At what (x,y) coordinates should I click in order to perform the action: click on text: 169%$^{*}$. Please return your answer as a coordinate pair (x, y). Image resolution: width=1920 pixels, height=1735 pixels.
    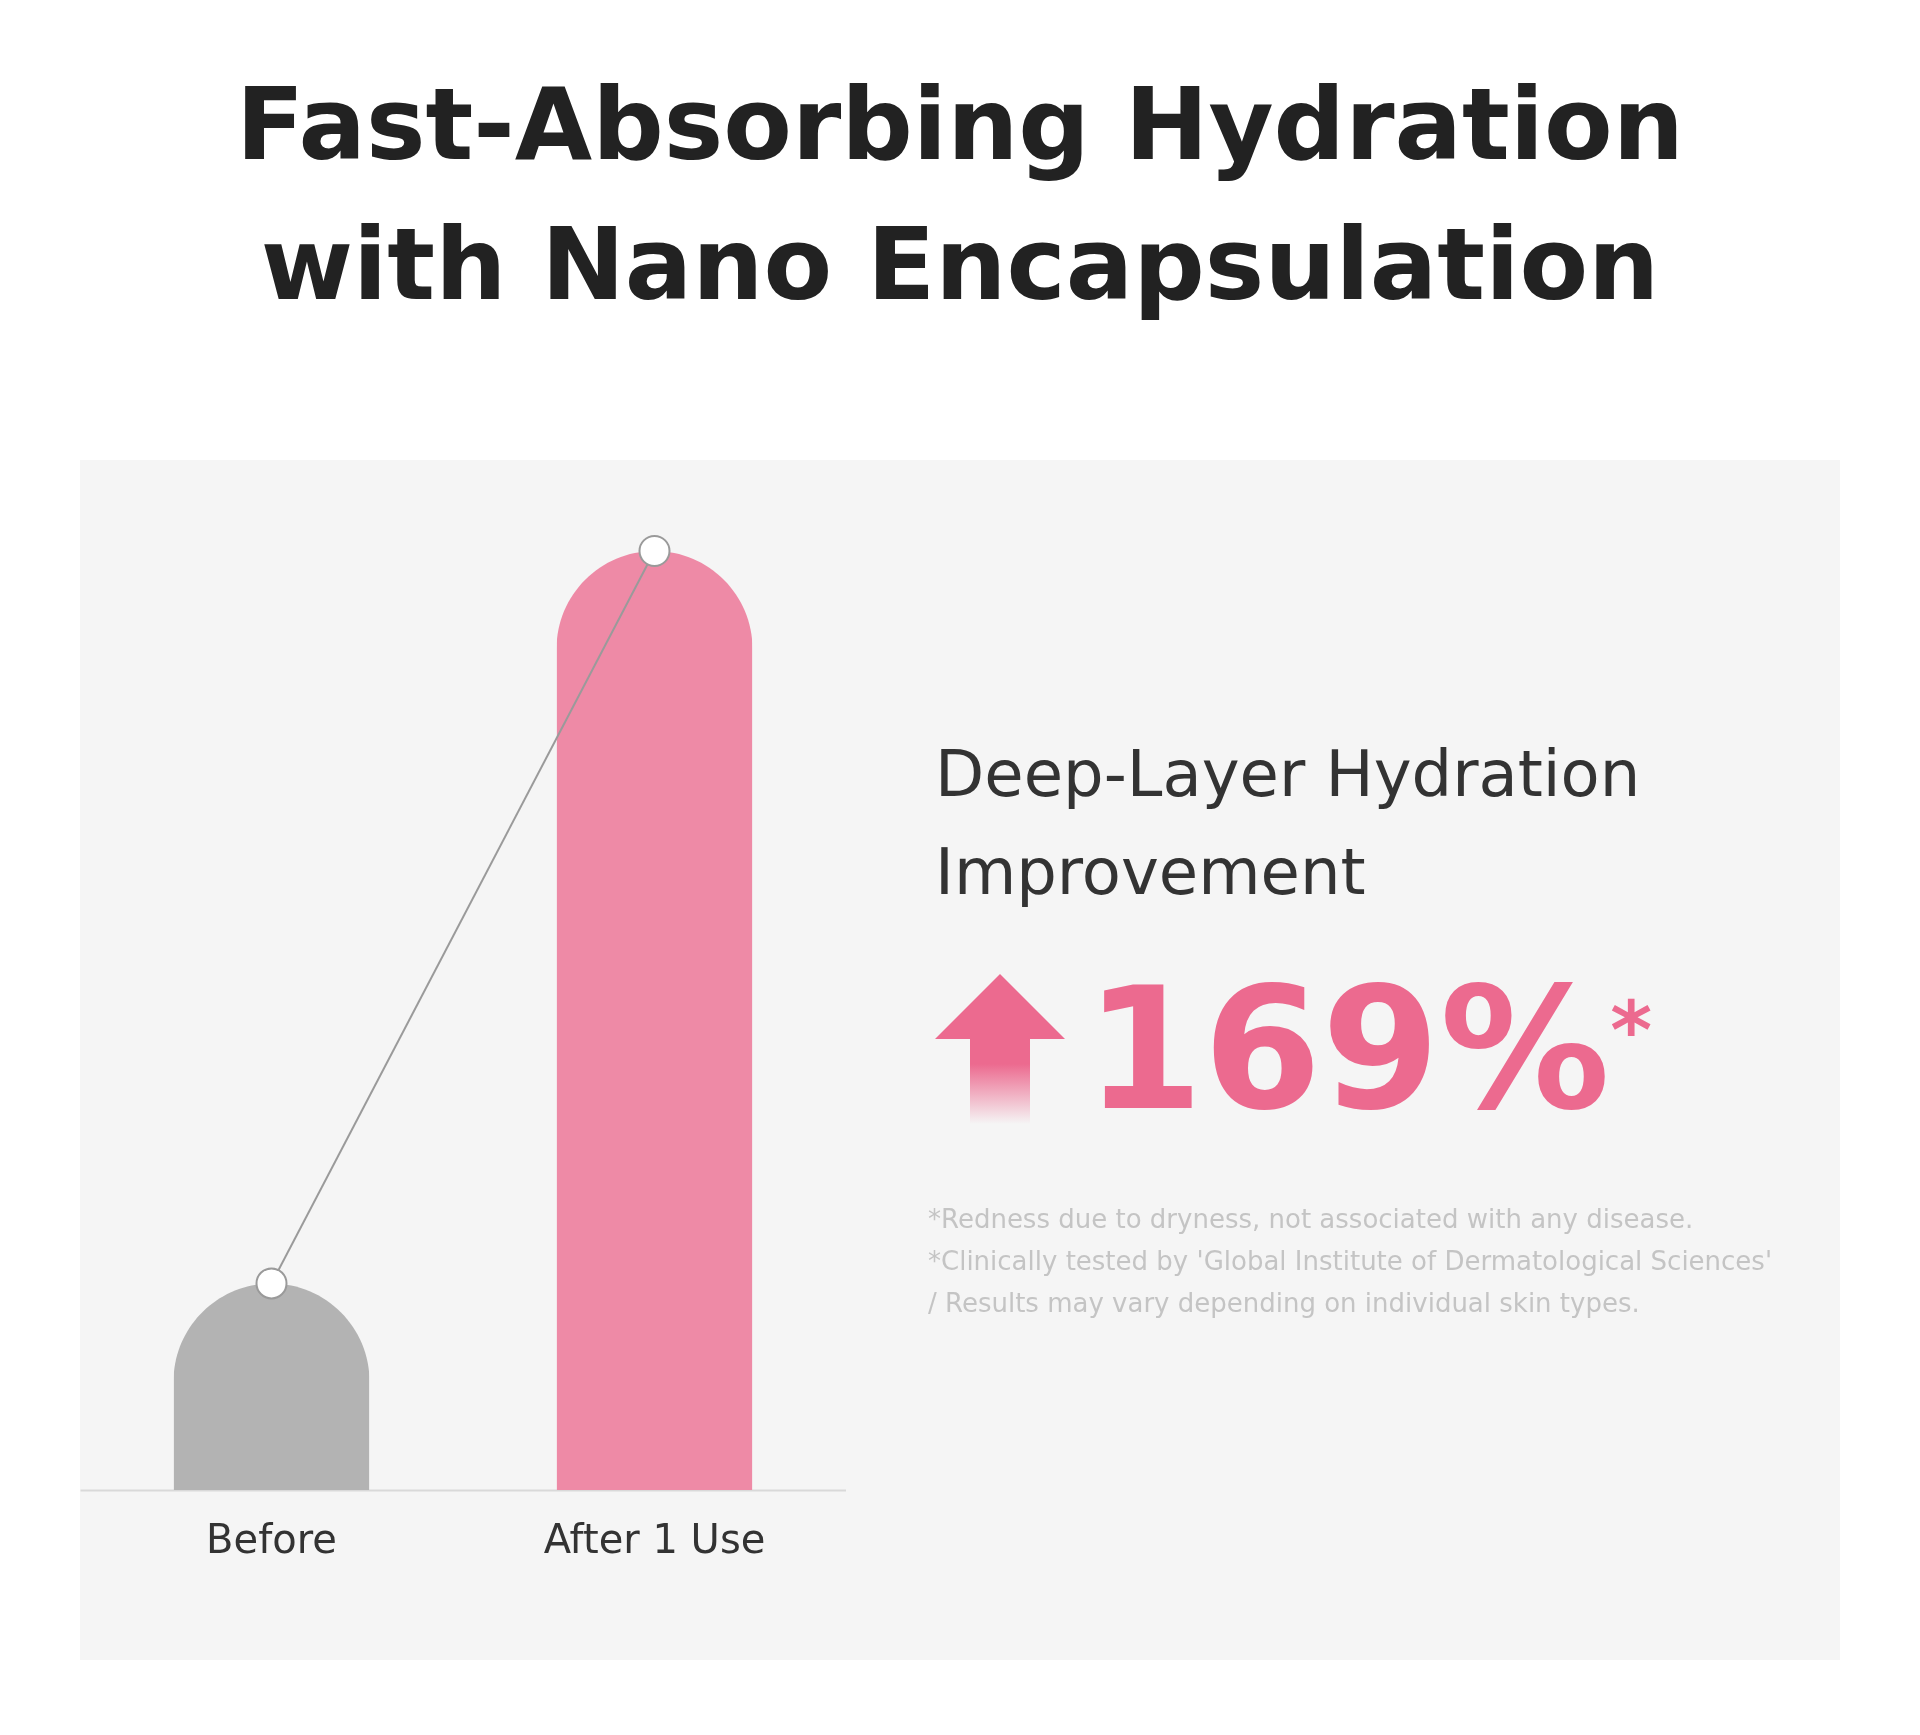
    Looking at the image, I should click on (1369, 1049).